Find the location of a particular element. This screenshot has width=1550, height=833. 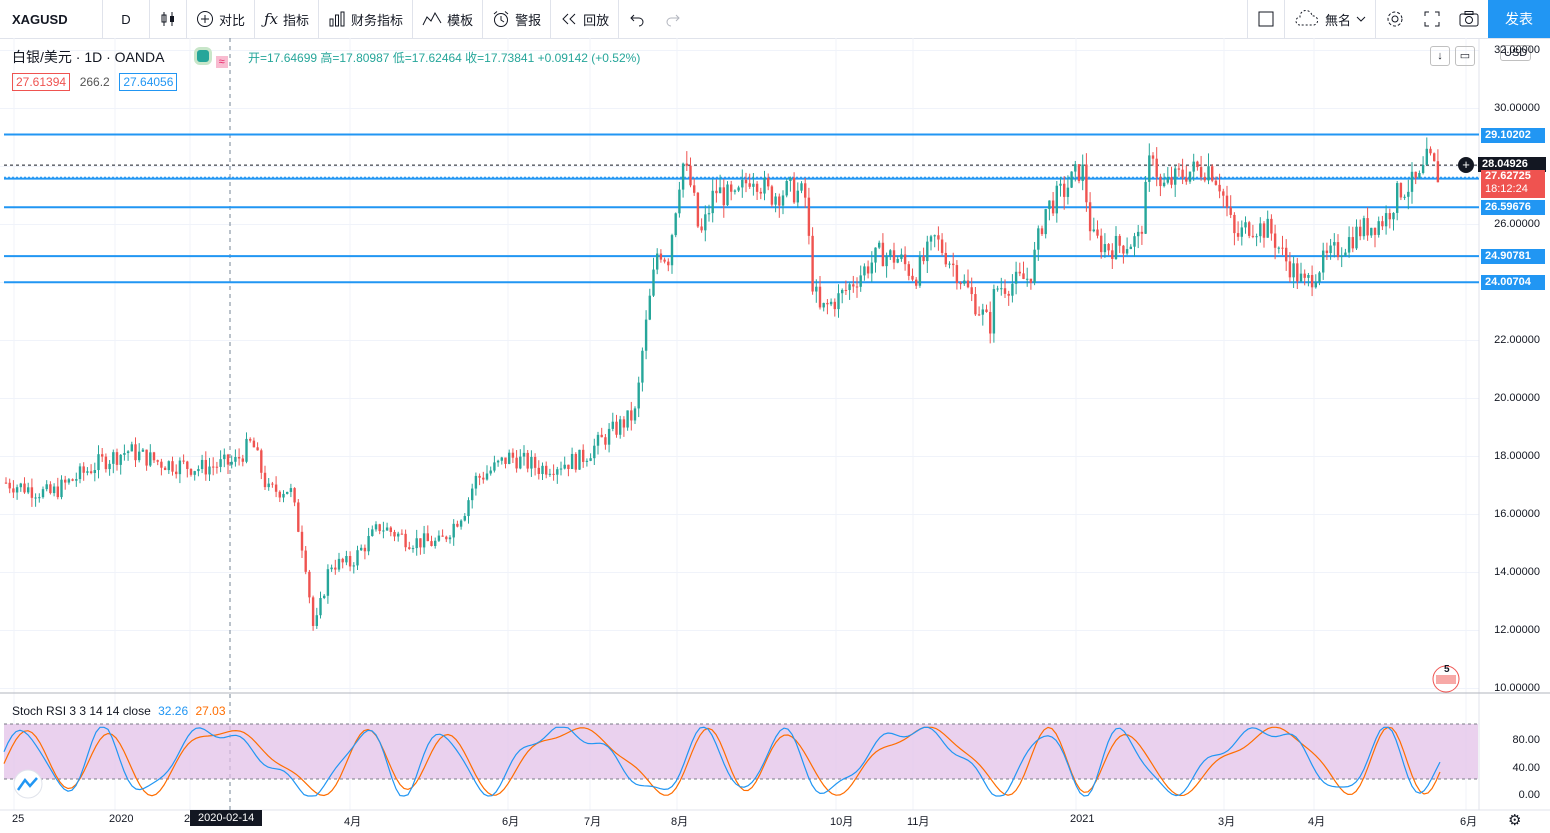

alert-button: 警报 is located at coordinates (516, 19).